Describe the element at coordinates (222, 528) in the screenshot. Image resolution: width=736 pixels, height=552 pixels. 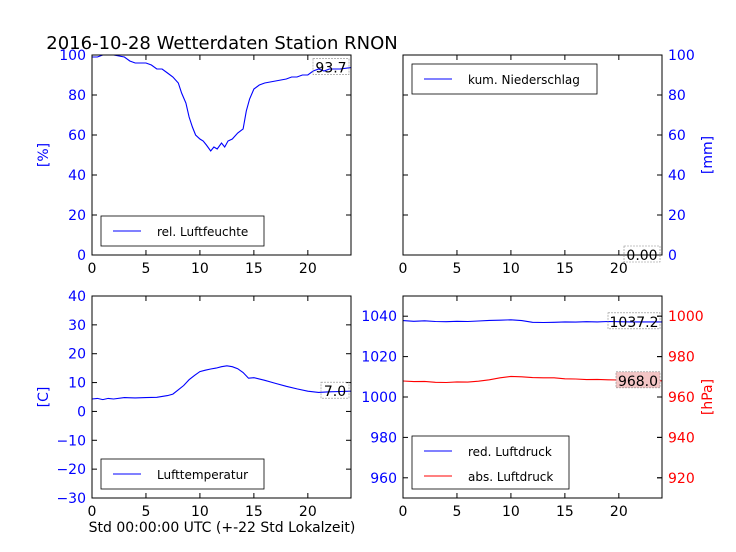
I see `x-axis-label: Std 00:00:00 UTC (+-22 Std Lokalzeit)` at that location.